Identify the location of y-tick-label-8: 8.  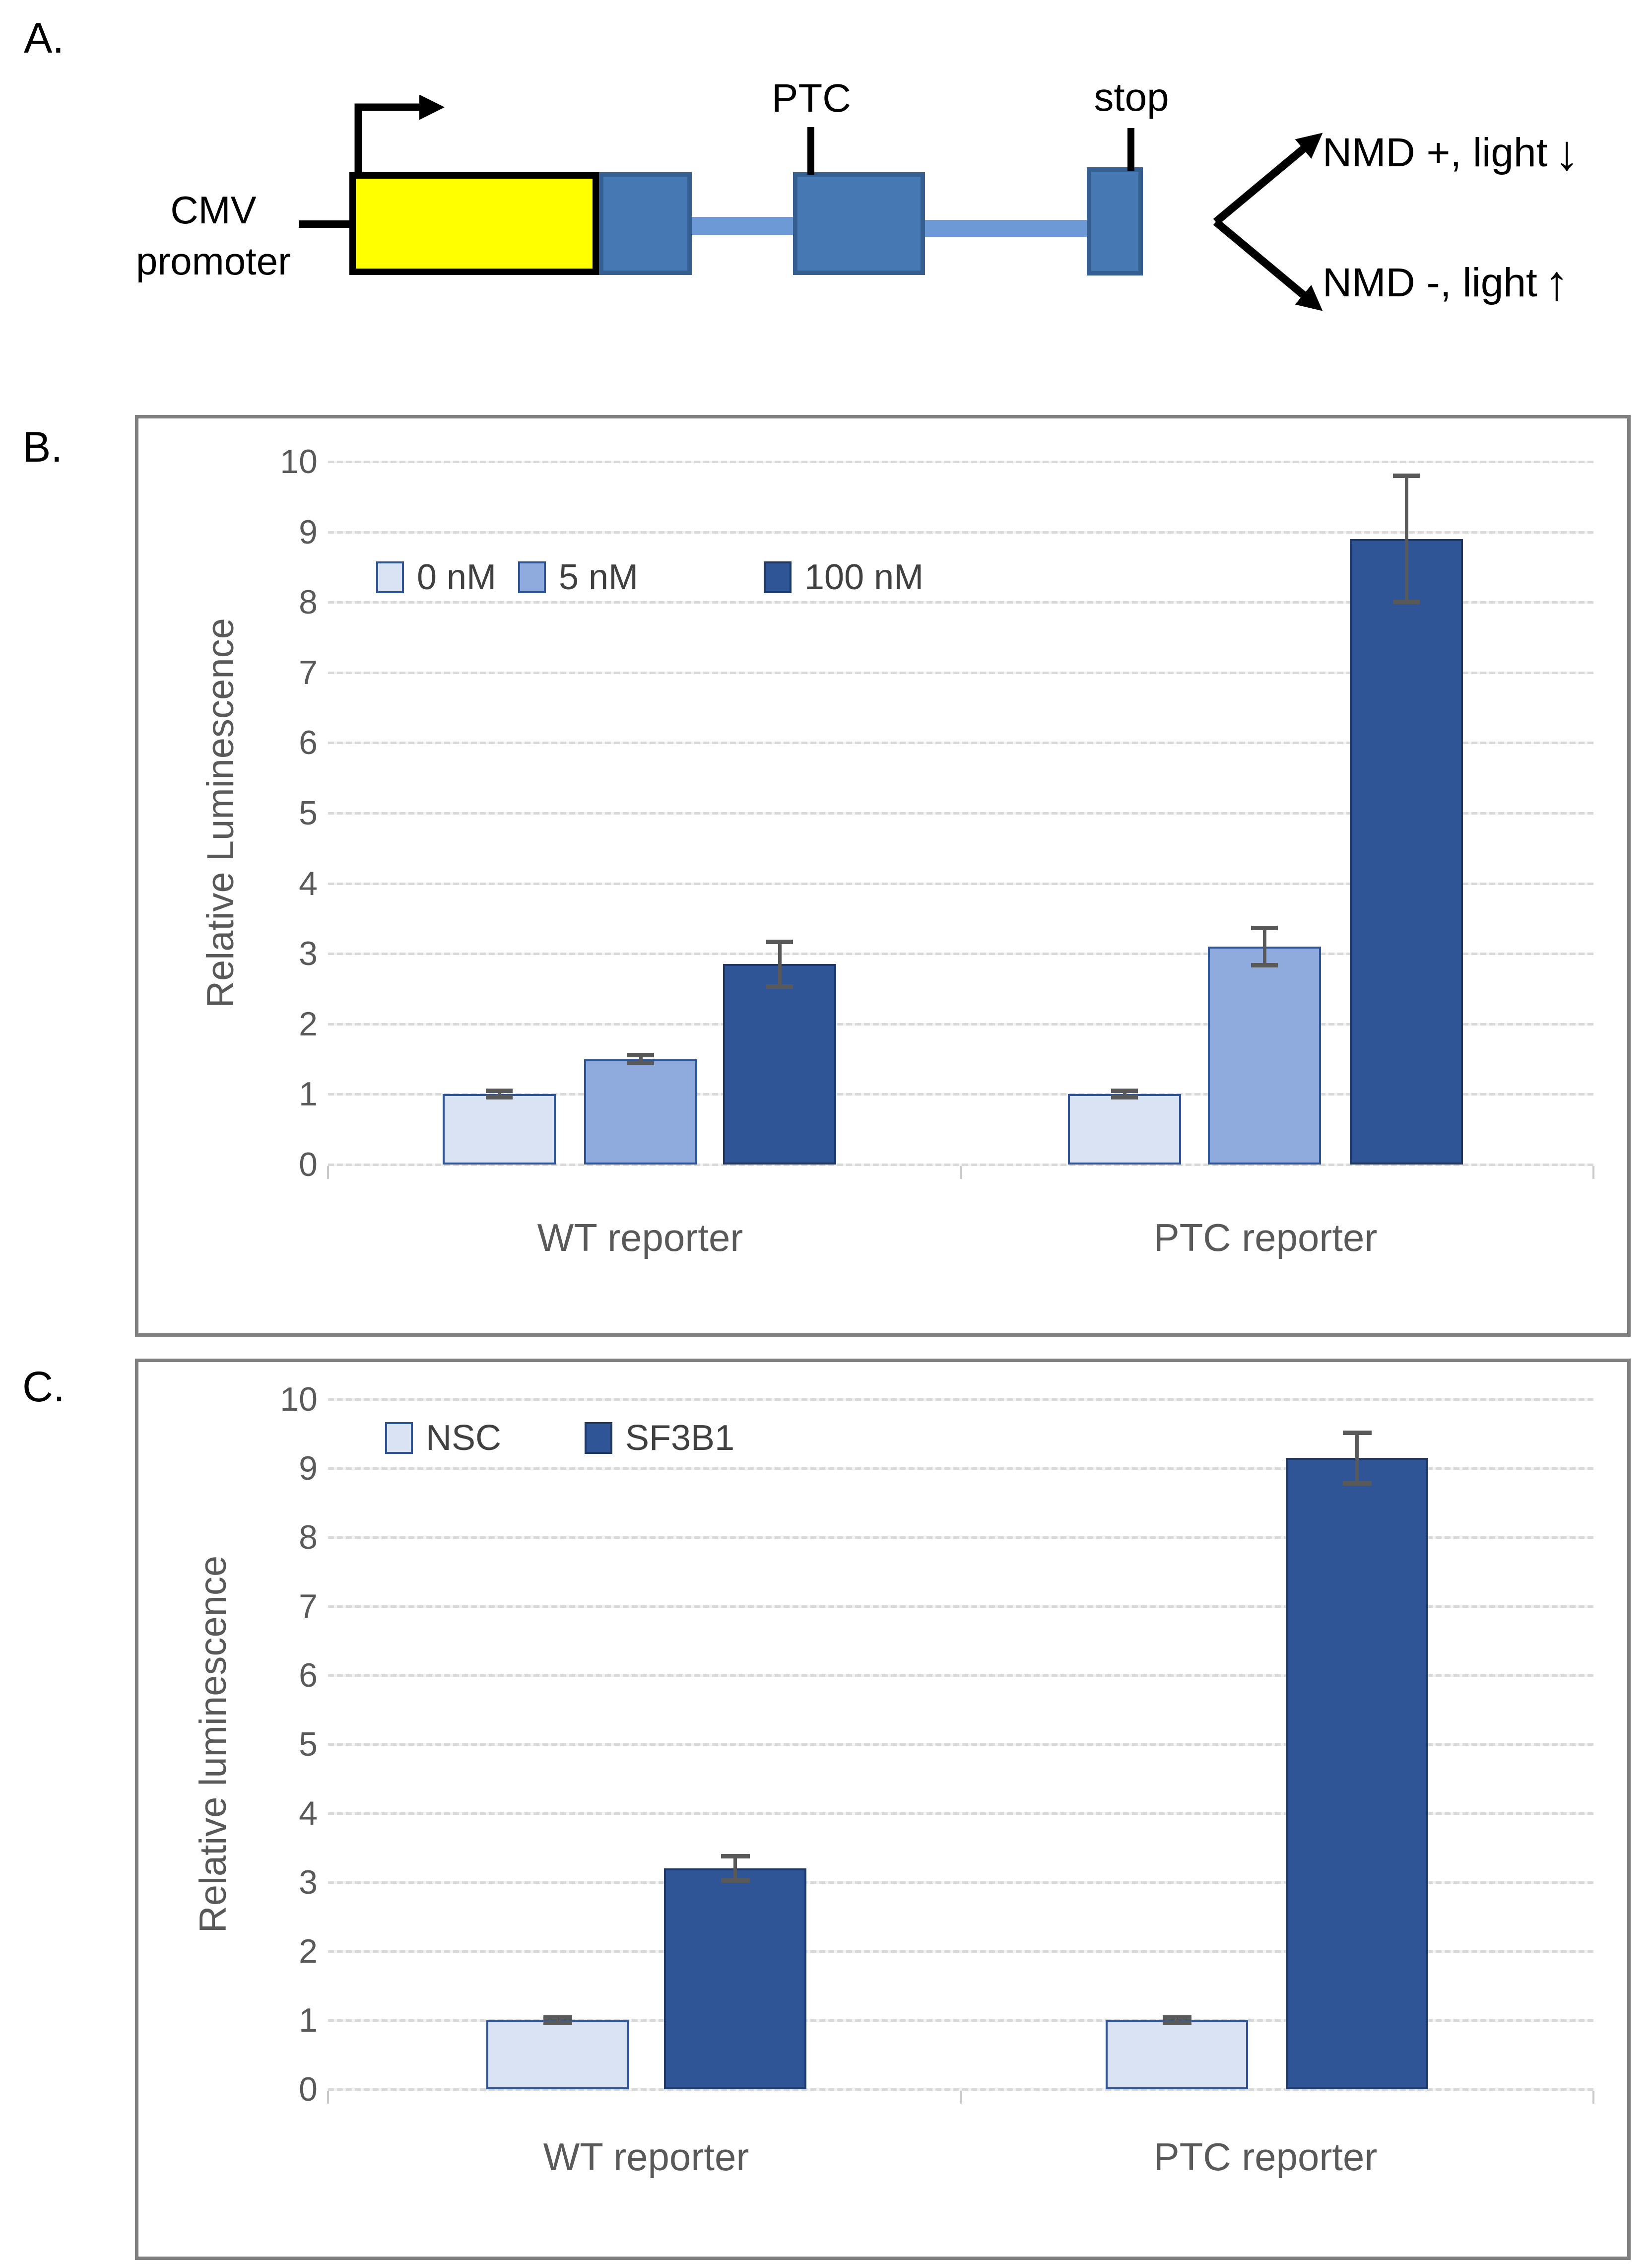
(308, 602).